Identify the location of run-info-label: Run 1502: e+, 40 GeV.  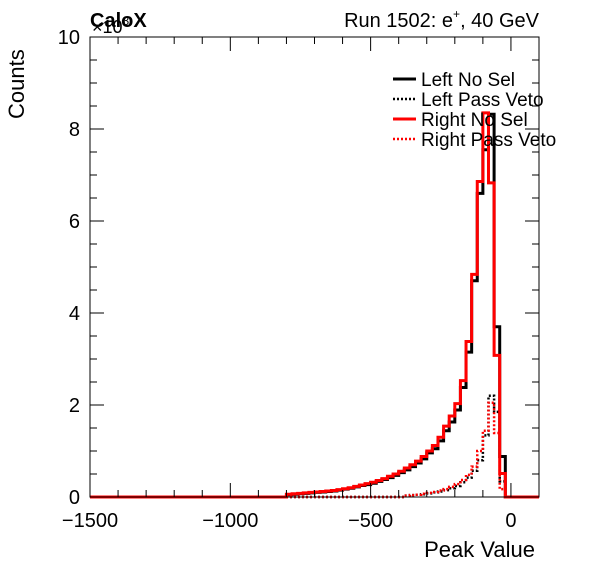
(442, 19).